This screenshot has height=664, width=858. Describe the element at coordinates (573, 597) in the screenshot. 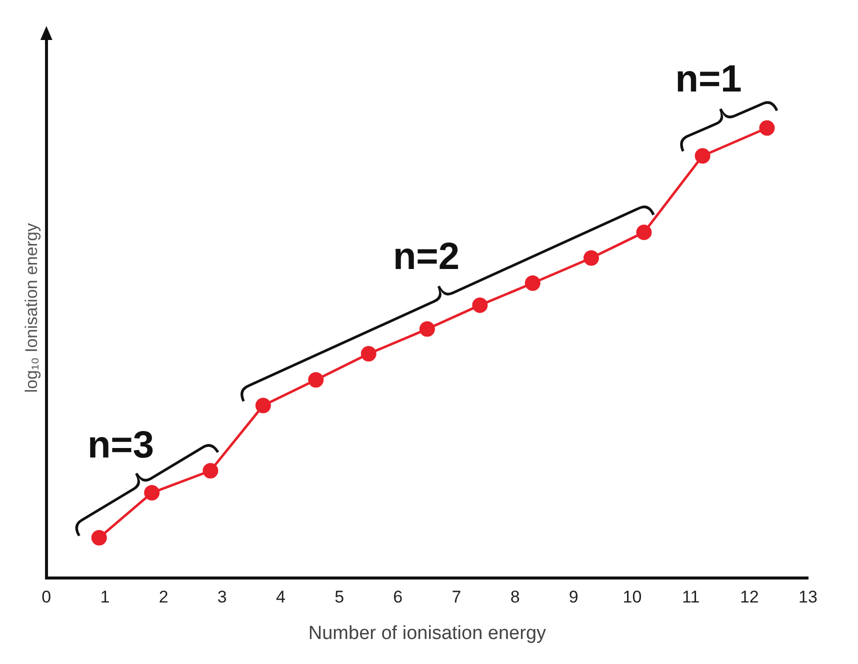

I see `x-tick-label: 9` at that location.